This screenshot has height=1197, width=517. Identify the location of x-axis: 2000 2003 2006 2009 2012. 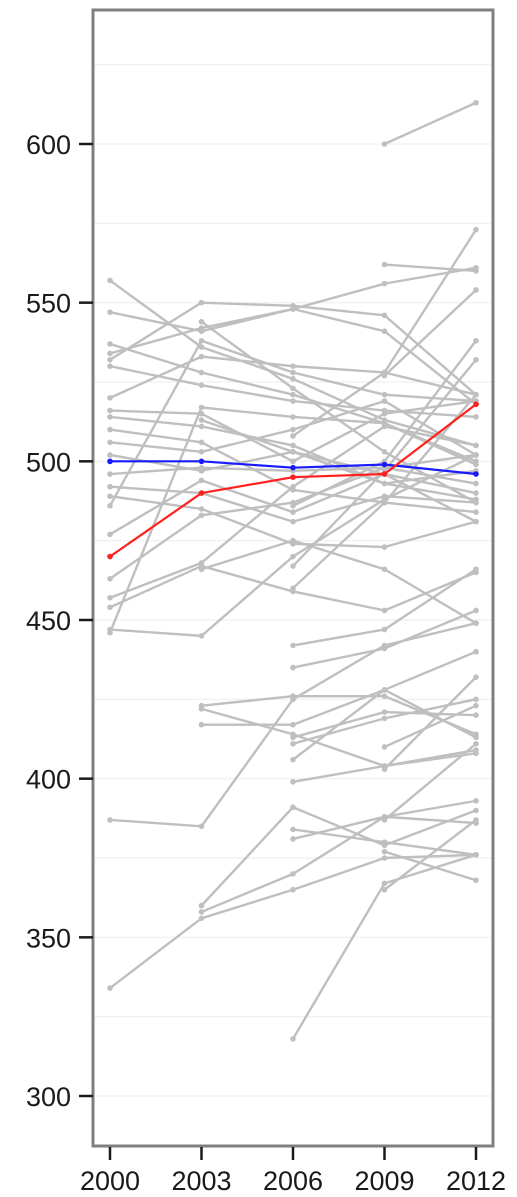
(293, 1171).